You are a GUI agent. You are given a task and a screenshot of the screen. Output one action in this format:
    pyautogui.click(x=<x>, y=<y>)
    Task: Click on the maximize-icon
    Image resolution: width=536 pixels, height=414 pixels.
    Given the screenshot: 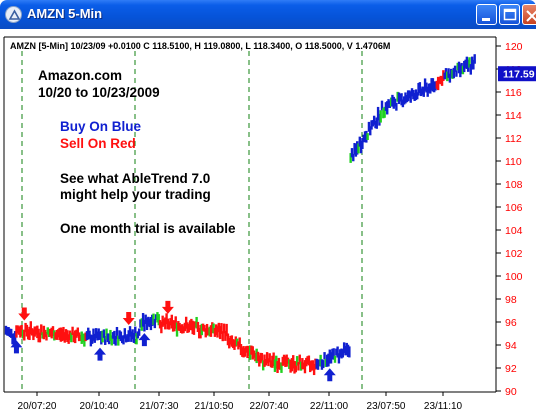 What is the action you would take?
    pyautogui.click(x=510, y=14)
    